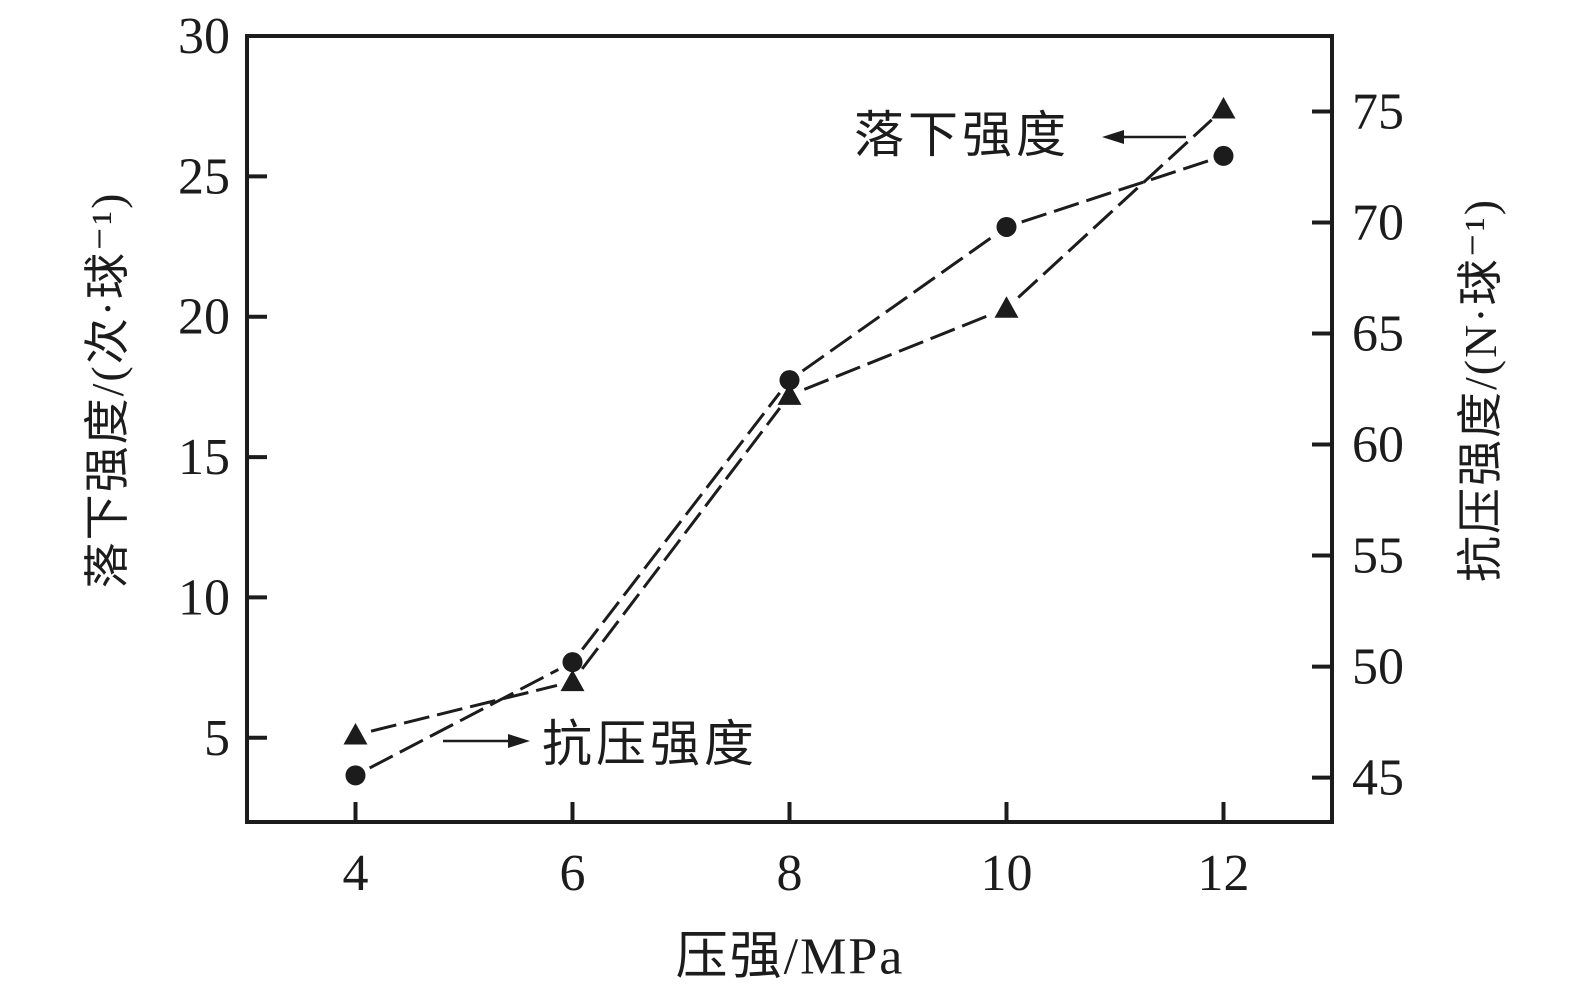 This screenshot has width=1575, height=990. Describe the element at coordinates (1378, 445) in the screenshot. I see `right-axis-tick-label: 60` at that location.